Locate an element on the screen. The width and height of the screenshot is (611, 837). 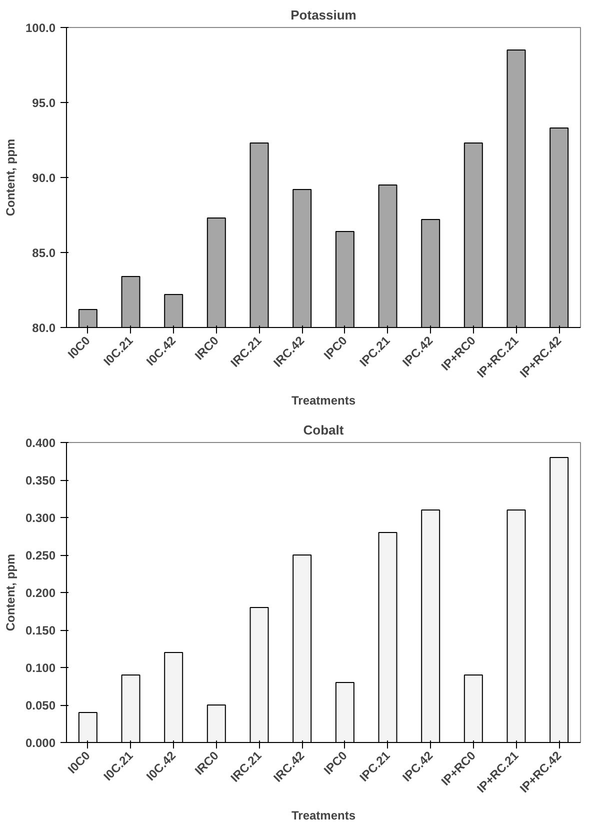
y-tick-label: 0.250 is located at coordinates (40, 555).